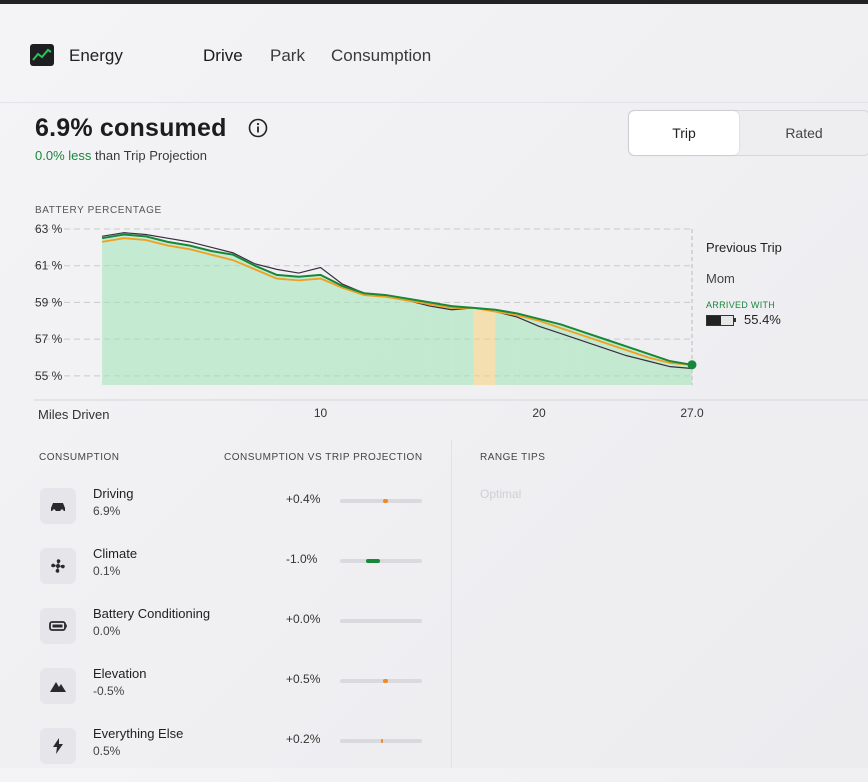 The height and width of the screenshot is (782, 868). I want to click on y-tick-label: 63 %, so click(49, 229).